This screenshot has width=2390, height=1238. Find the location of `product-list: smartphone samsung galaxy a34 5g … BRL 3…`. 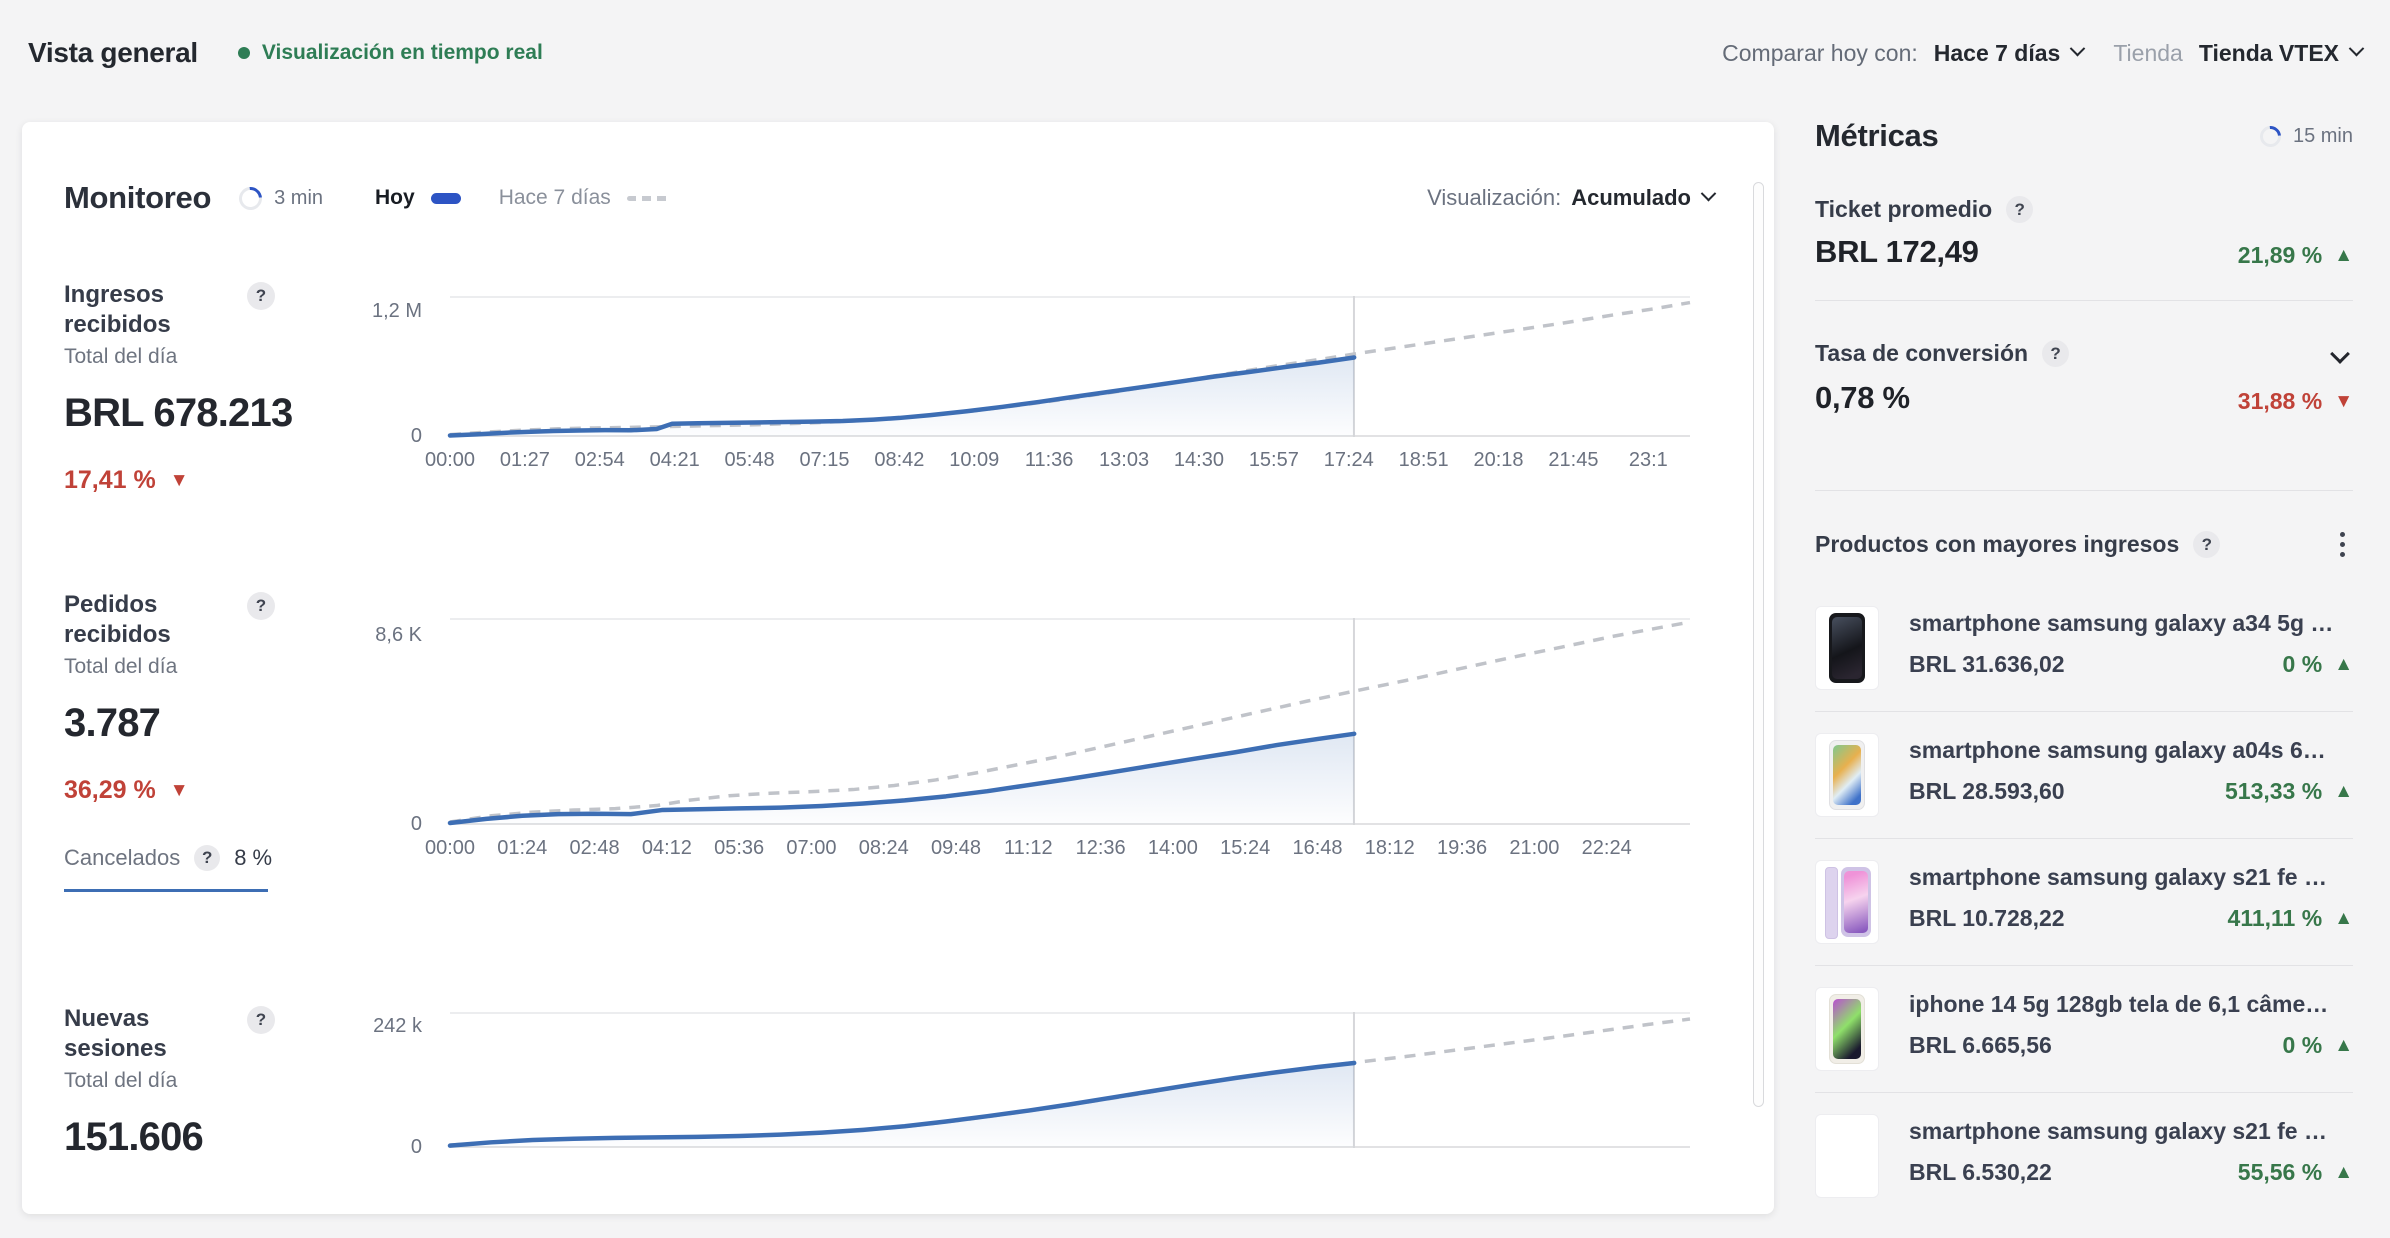

product-list: smartphone samsung galaxy a34 5g … BRL 3… is located at coordinates (2084, 917).